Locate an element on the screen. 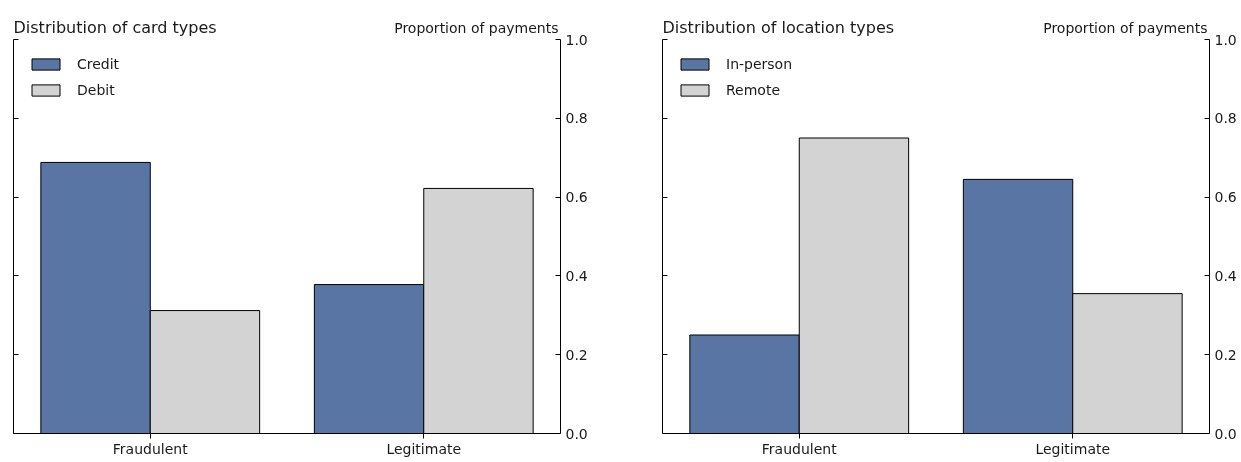 This screenshot has width=1241, height=462. legend-label: Debit is located at coordinates (96, 90).